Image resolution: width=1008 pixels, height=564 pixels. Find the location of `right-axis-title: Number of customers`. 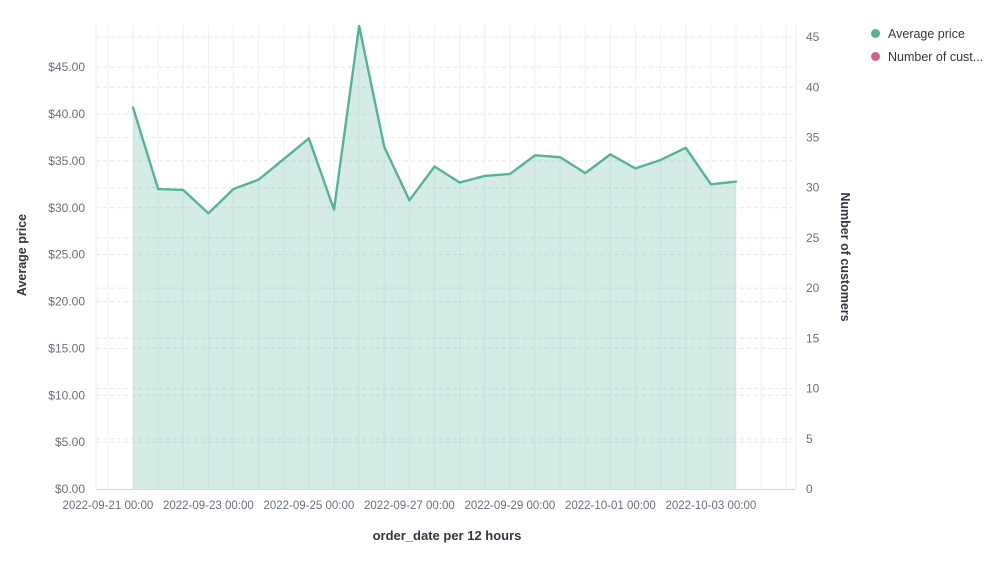

right-axis-title: Number of customers is located at coordinates (845, 257).